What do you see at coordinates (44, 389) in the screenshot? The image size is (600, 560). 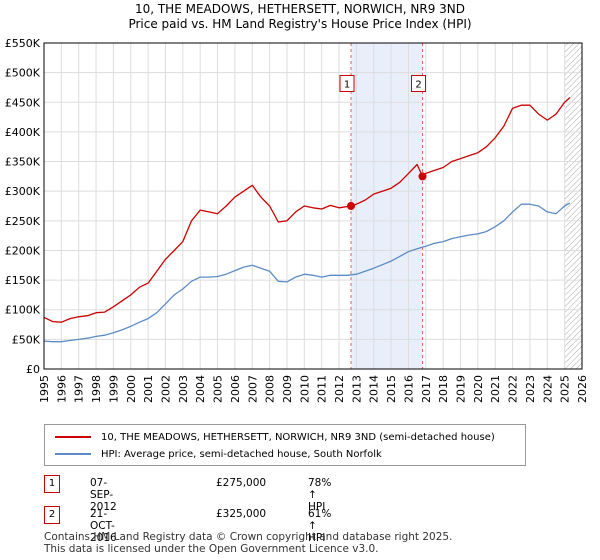 I see `x-tick-label: 1995` at bounding box center [44, 389].